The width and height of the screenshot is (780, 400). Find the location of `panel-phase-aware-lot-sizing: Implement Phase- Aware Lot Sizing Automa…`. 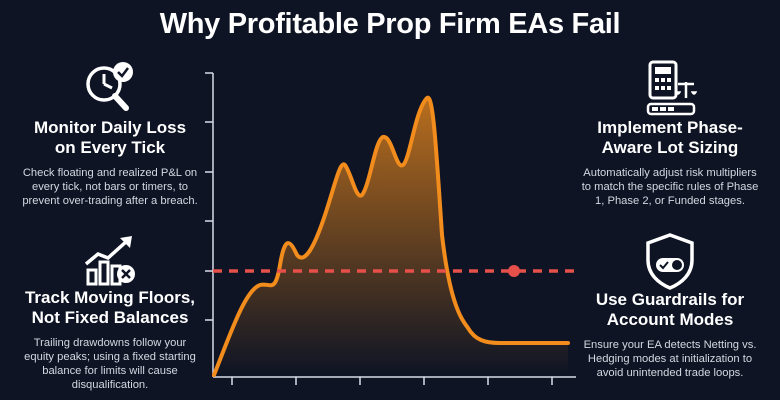

panel-phase-aware-lot-sizing: Implement Phase- Aware Lot Sizing Automa… is located at coordinates (670, 133).